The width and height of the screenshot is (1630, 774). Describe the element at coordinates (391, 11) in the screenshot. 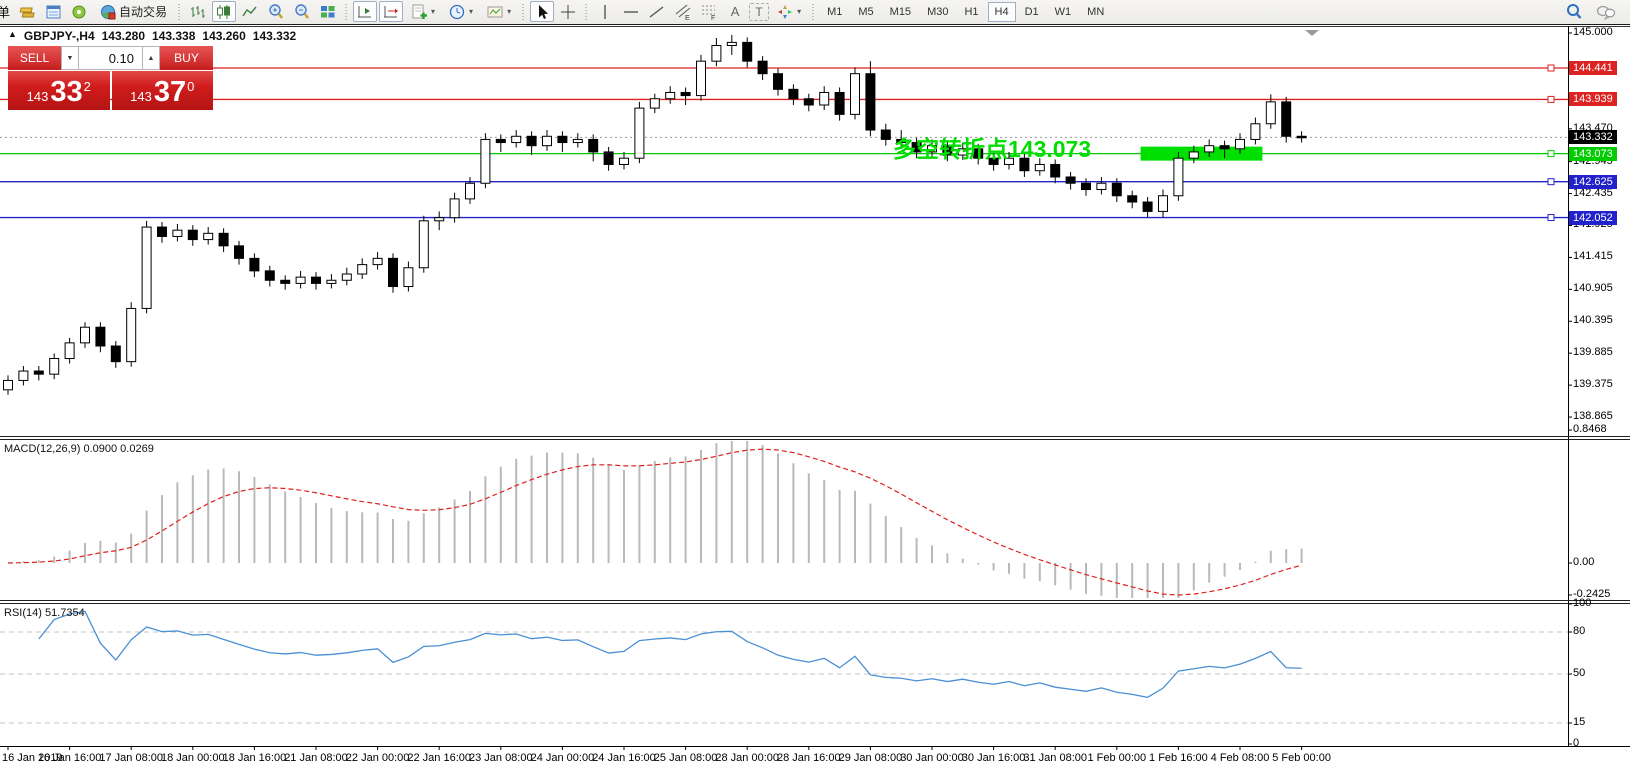

I see `auto-scroll-icon` at that location.